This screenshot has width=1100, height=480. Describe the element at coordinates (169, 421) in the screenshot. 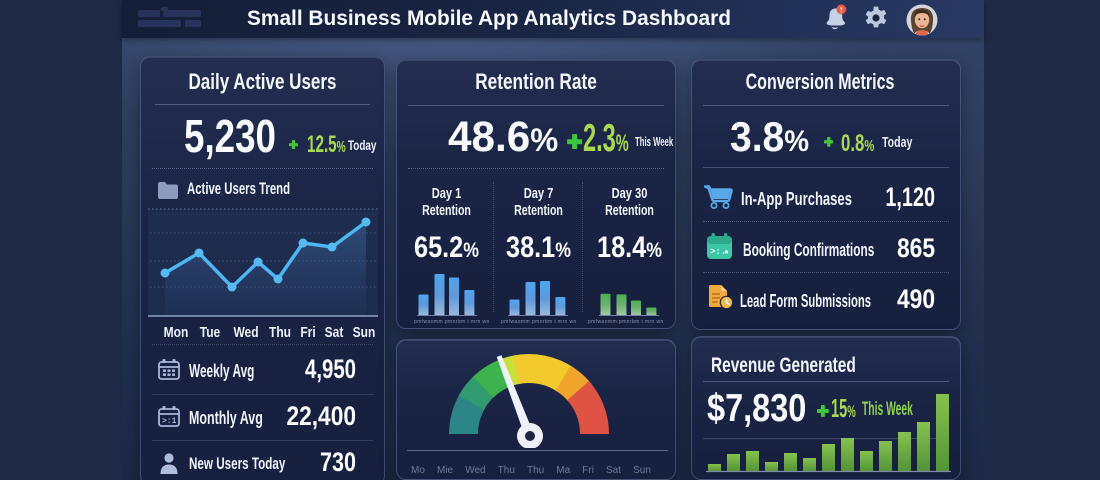

I see `svg-text: >:1` at that location.